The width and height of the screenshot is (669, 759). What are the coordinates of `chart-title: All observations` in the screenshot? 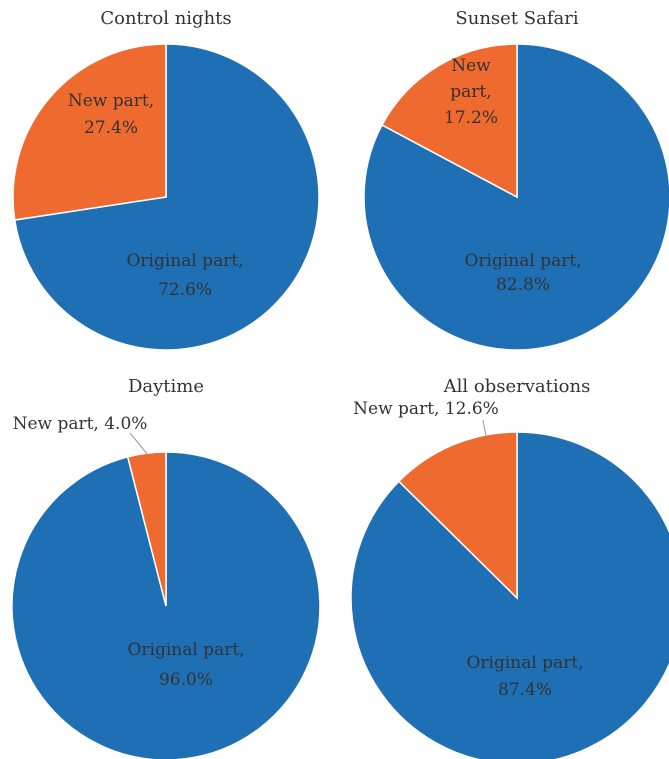 It's located at (517, 386).